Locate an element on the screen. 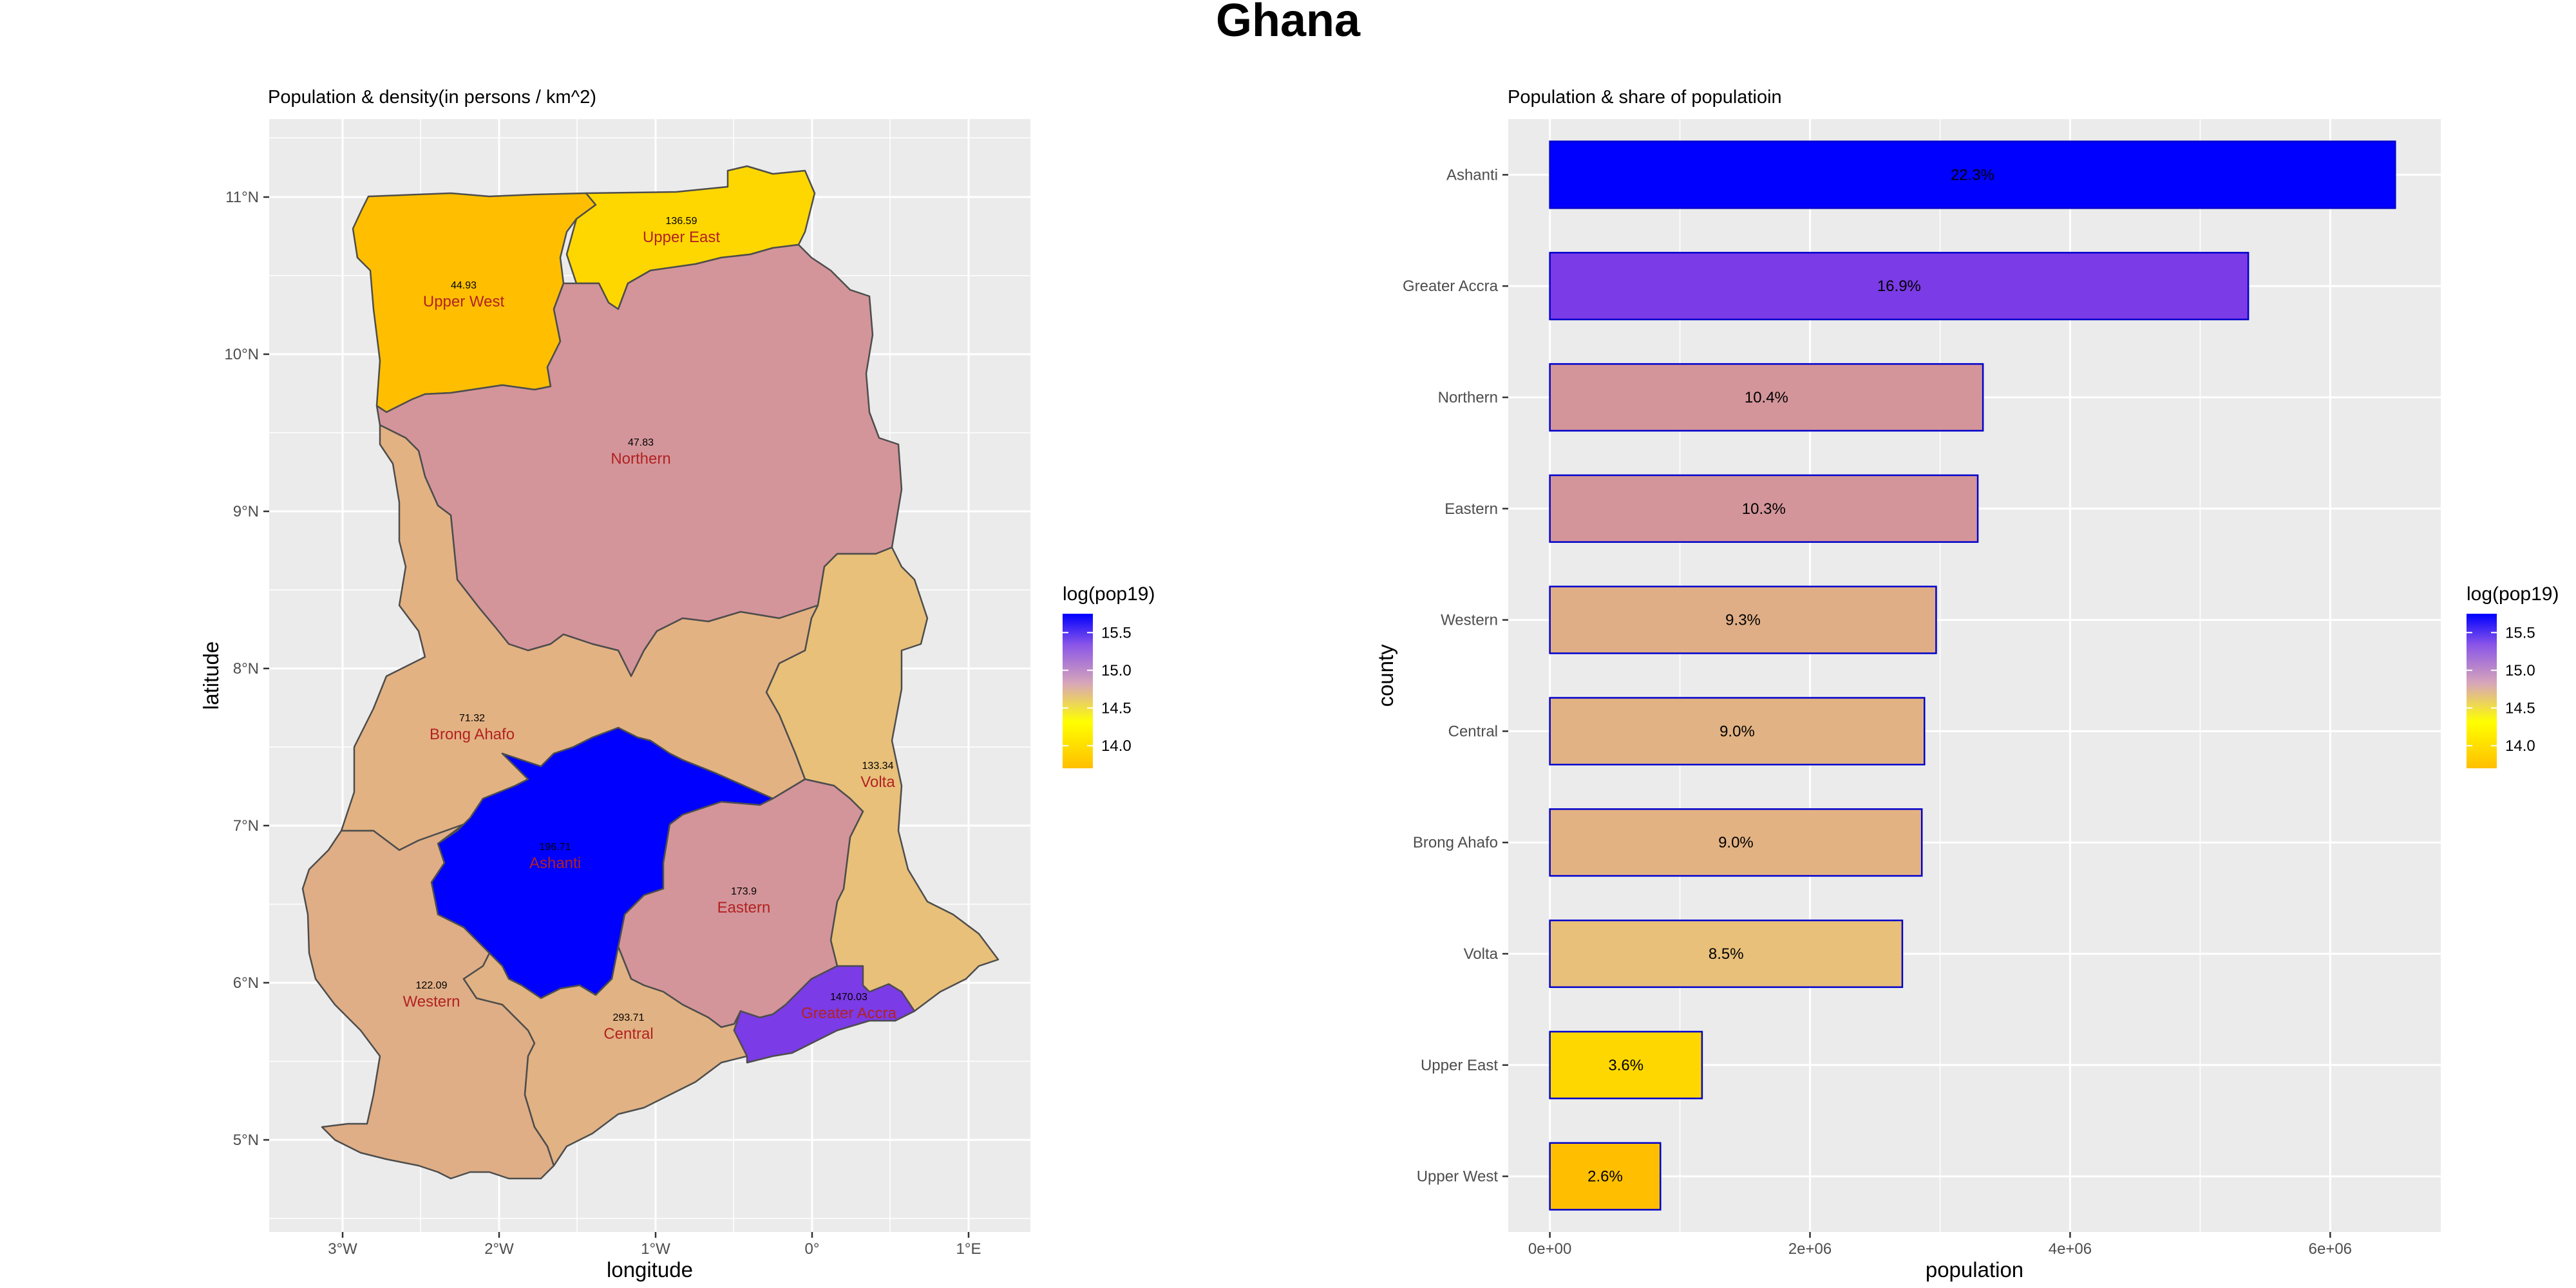 The image size is (2576, 1288). region-central is located at coordinates (605, 1056).